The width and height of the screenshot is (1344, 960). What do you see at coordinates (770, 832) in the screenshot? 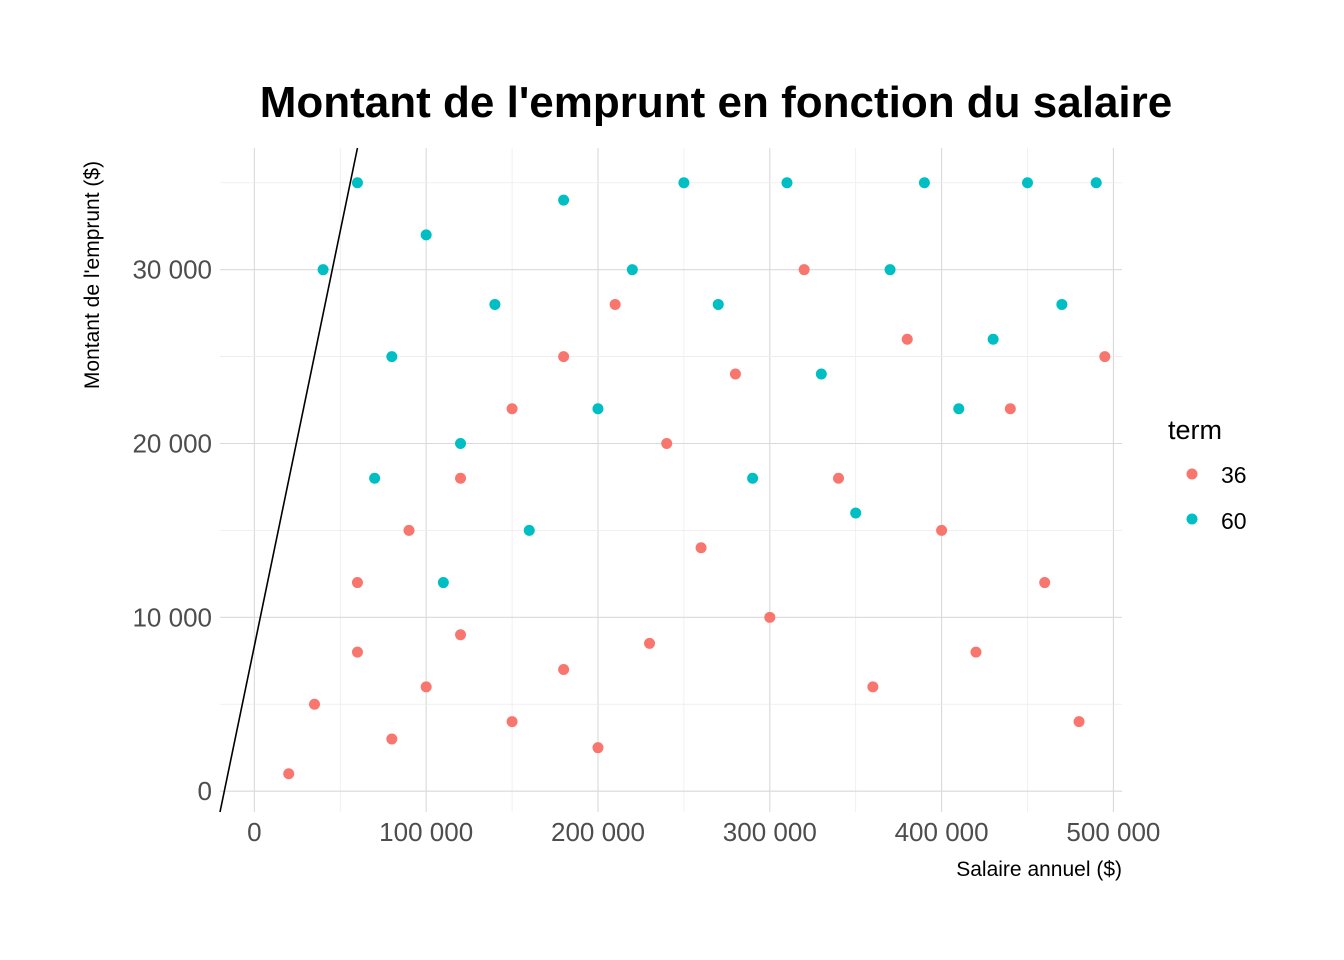
I see `x-tick-label: 300 000` at bounding box center [770, 832].